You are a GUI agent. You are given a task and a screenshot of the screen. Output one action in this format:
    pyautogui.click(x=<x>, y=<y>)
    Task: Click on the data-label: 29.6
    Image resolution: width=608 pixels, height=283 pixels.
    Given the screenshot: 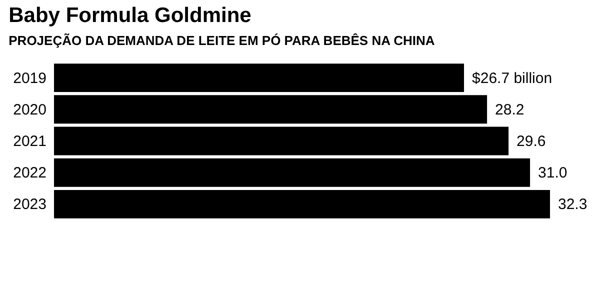 What is the action you would take?
    pyautogui.click(x=531, y=141)
    